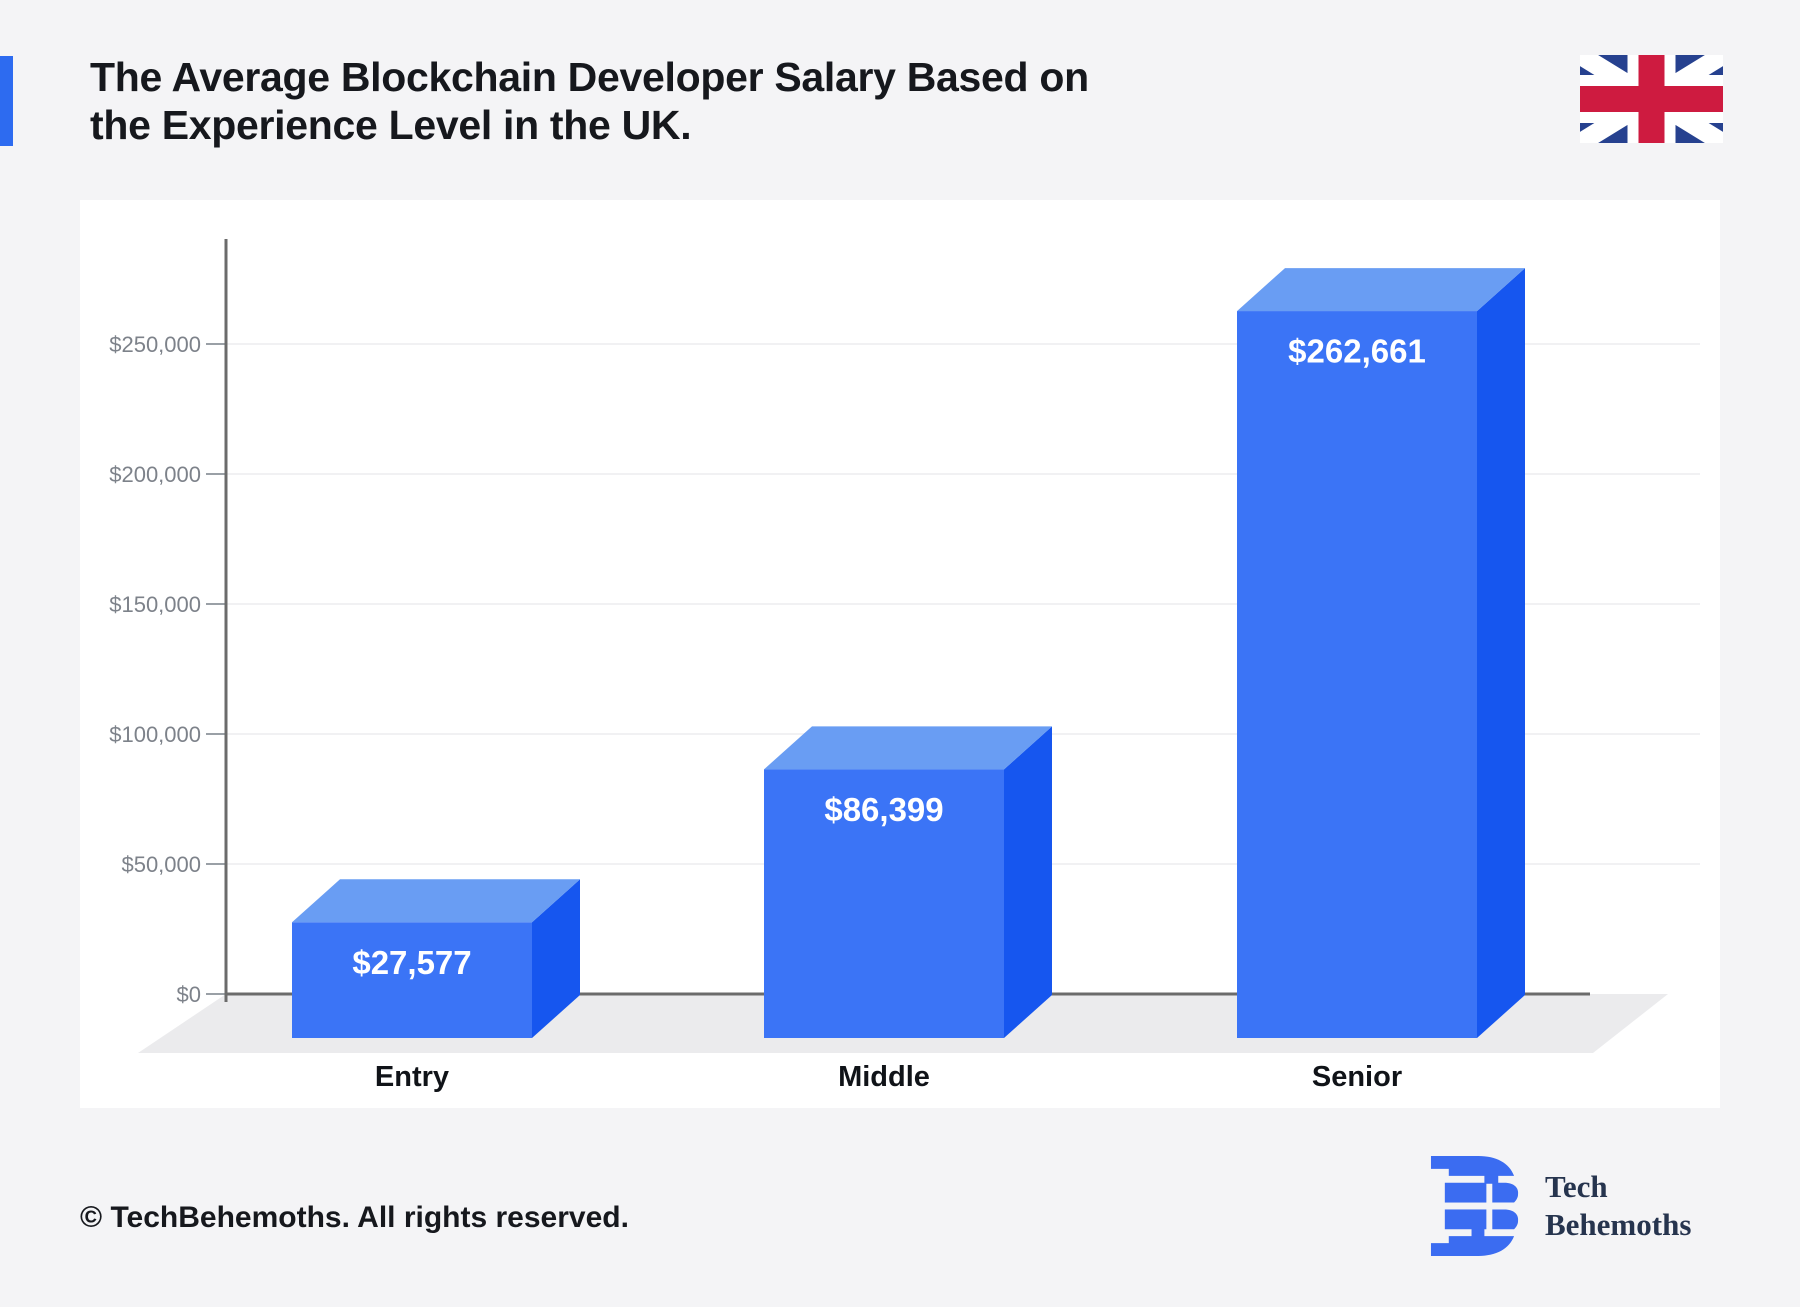 The height and width of the screenshot is (1307, 1800). What do you see at coordinates (884, 1077) in the screenshot?
I see `x-category-label-middle: Middle` at bounding box center [884, 1077].